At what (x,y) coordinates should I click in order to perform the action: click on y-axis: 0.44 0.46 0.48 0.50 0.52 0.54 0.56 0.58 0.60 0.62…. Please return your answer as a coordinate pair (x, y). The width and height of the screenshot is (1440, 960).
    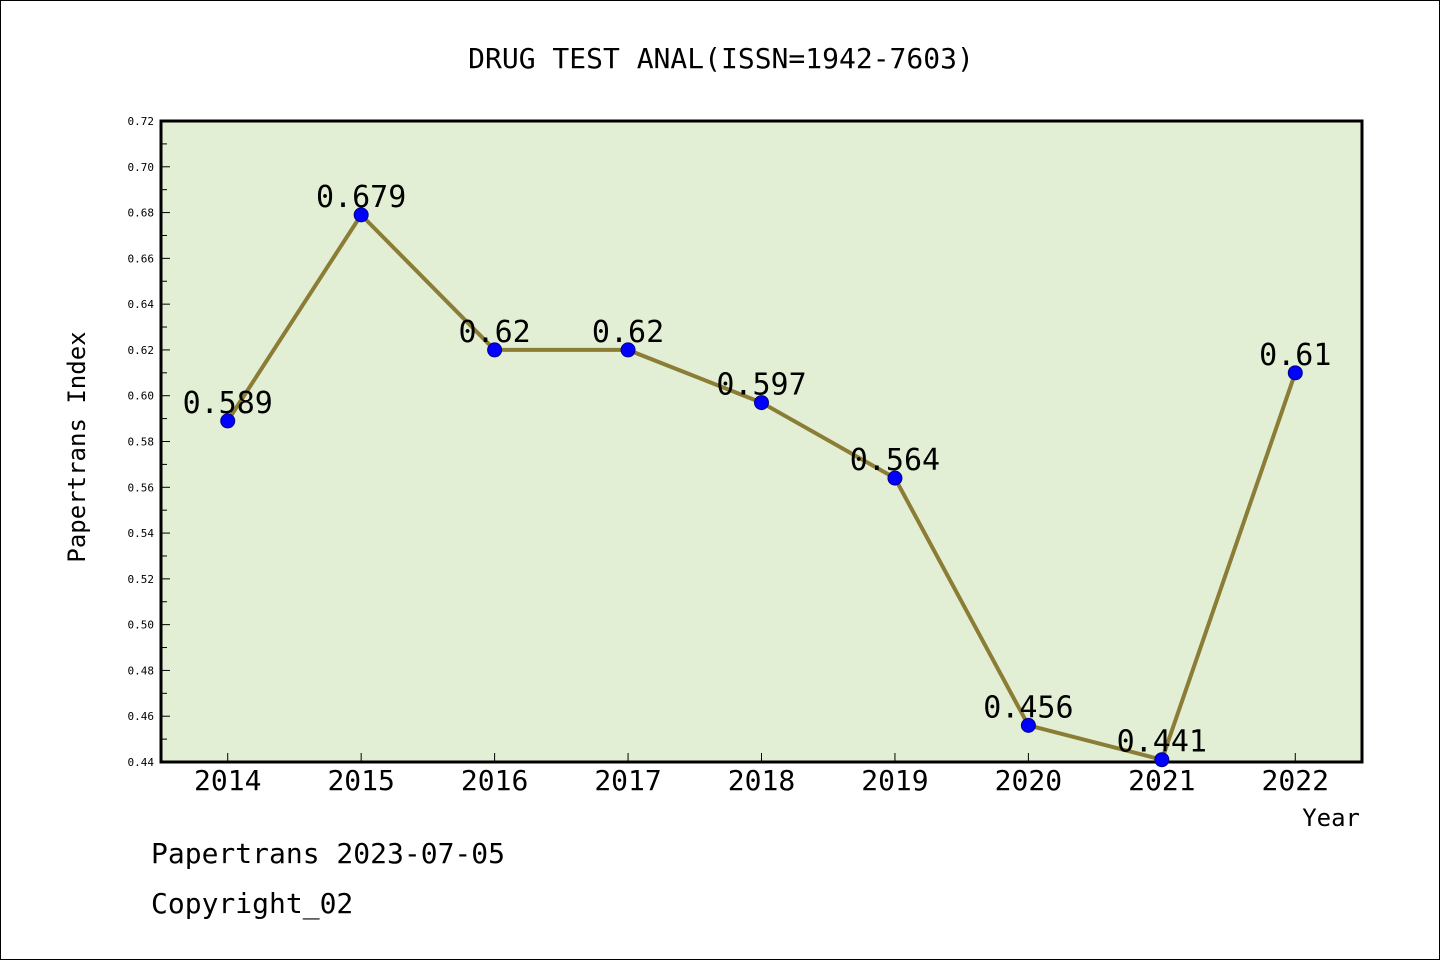
    Looking at the image, I should click on (149, 442).